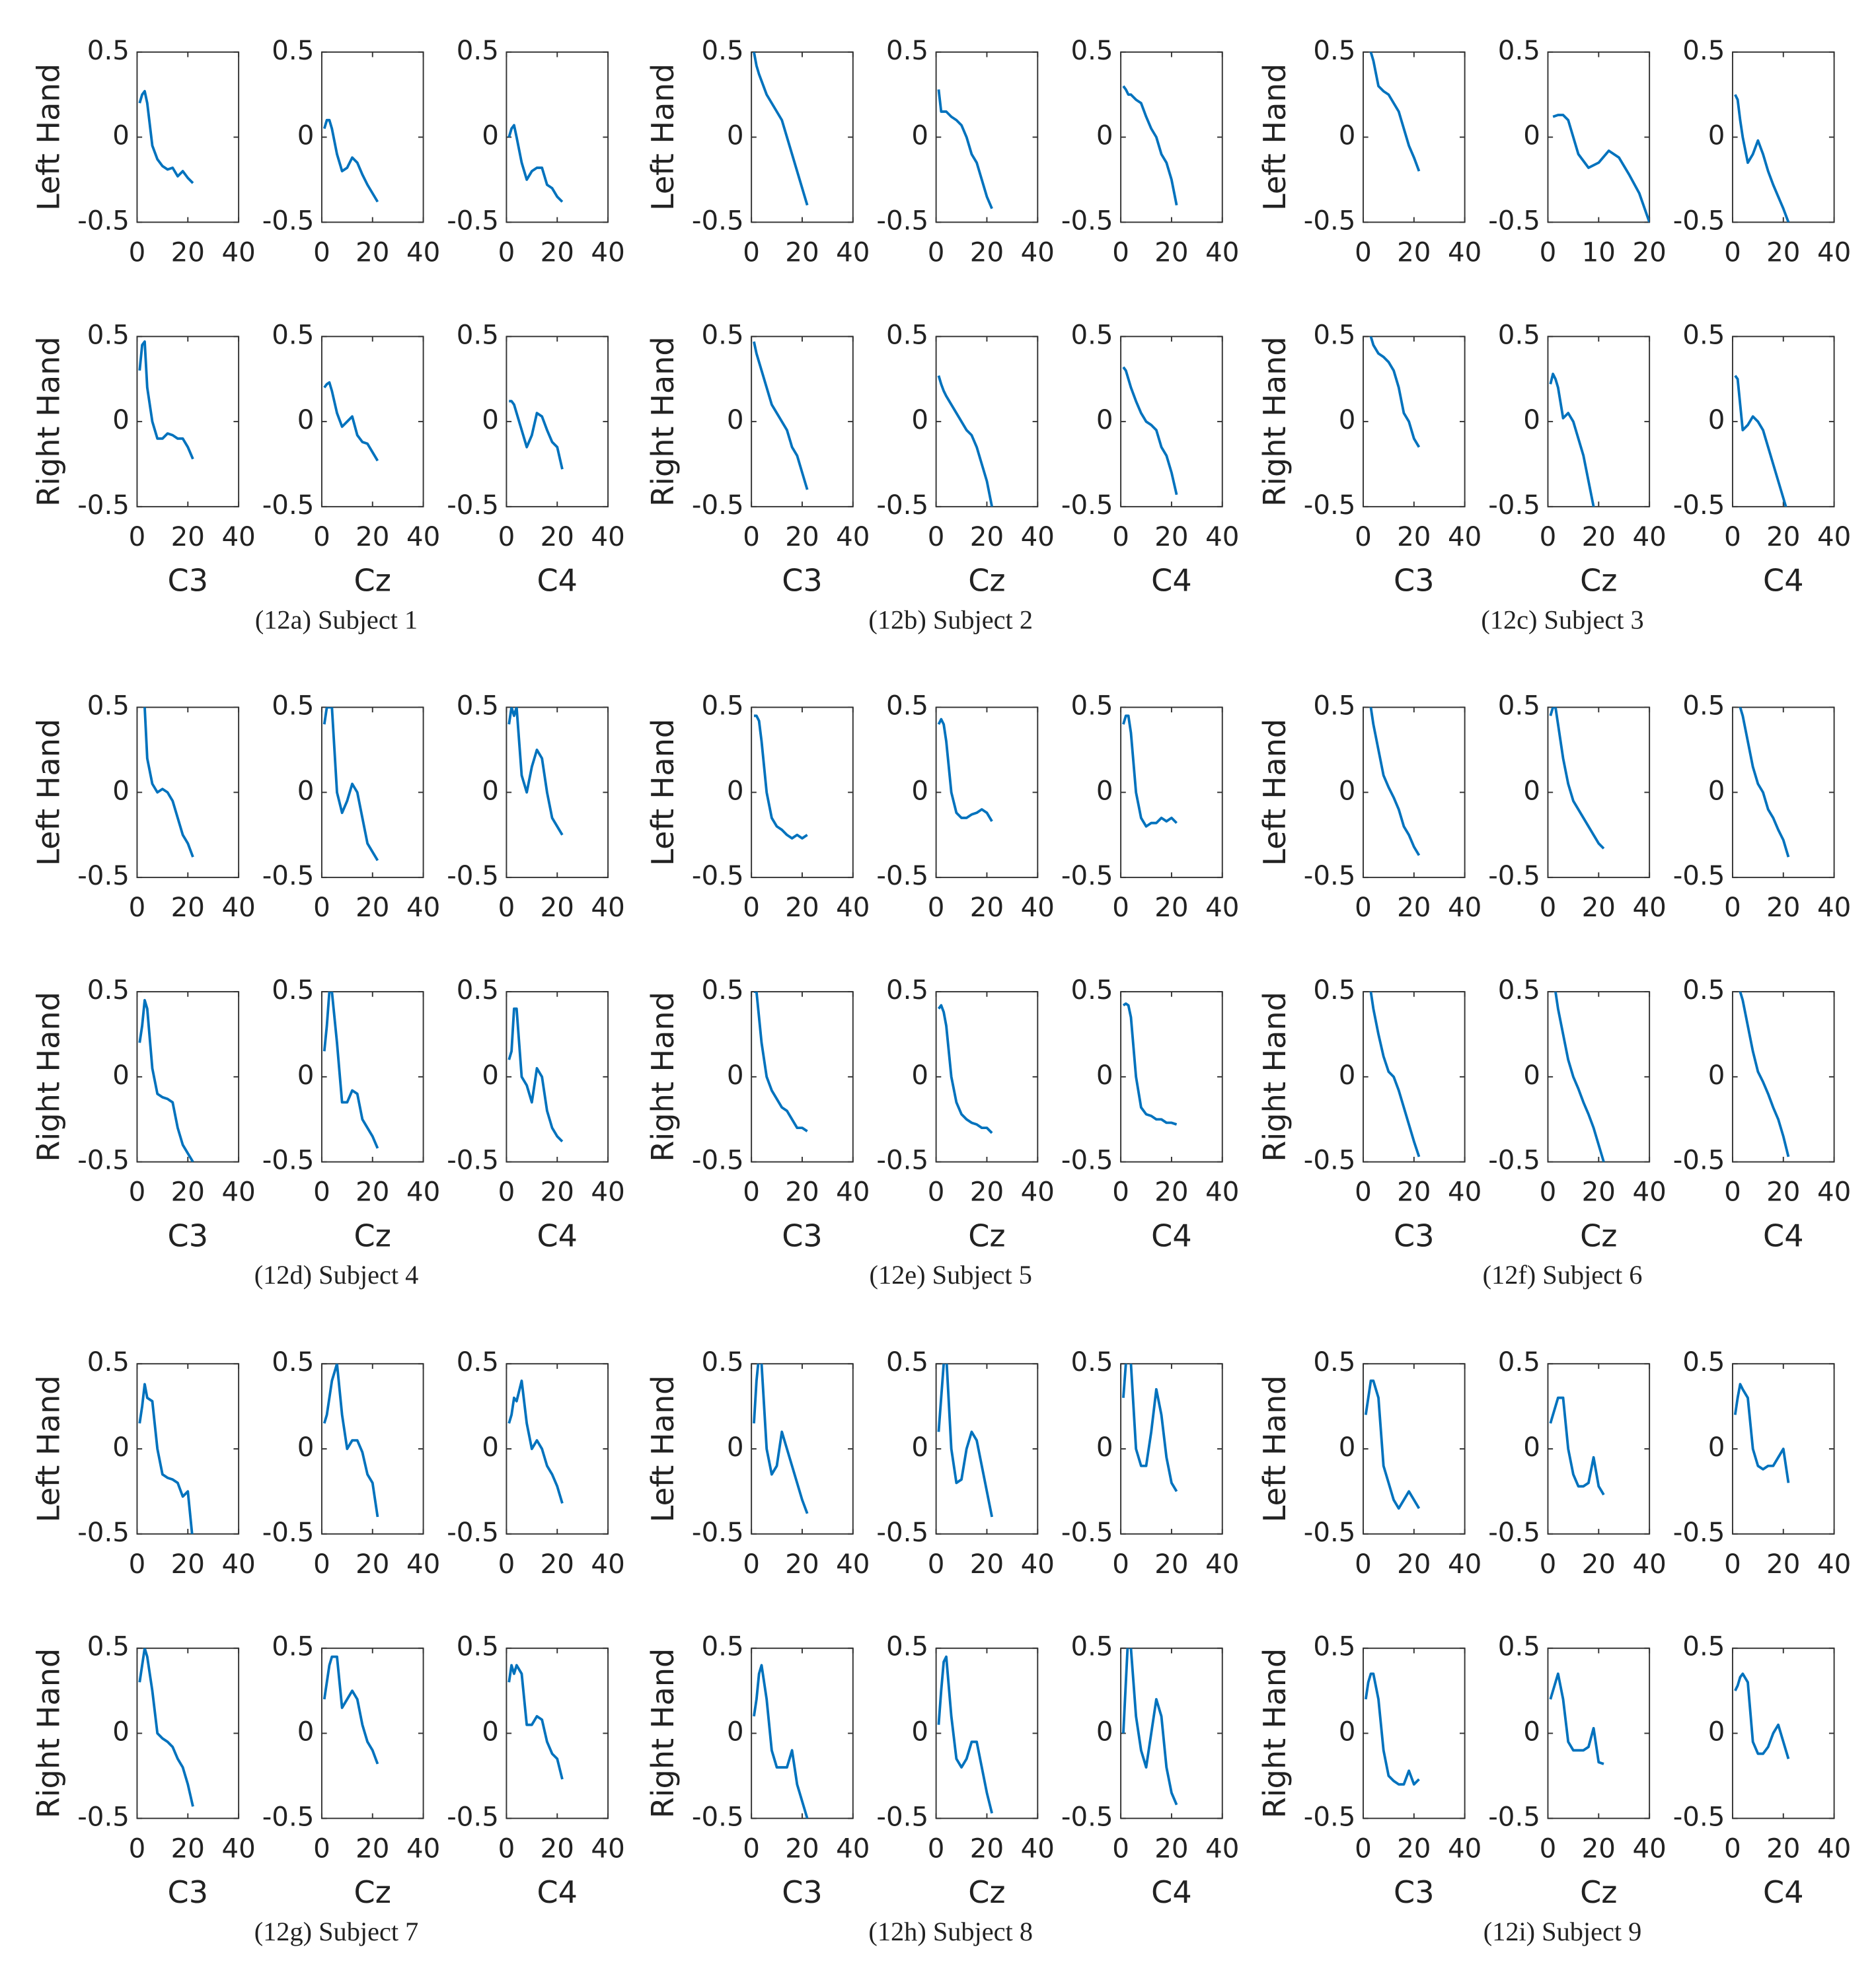 Image resolution: width=1876 pixels, height=1986 pixels. What do you see at coordinates (336, 1931) in the screenshot?
I see `caption: (12g) Subject 7` at bounding box center [336, 1931].